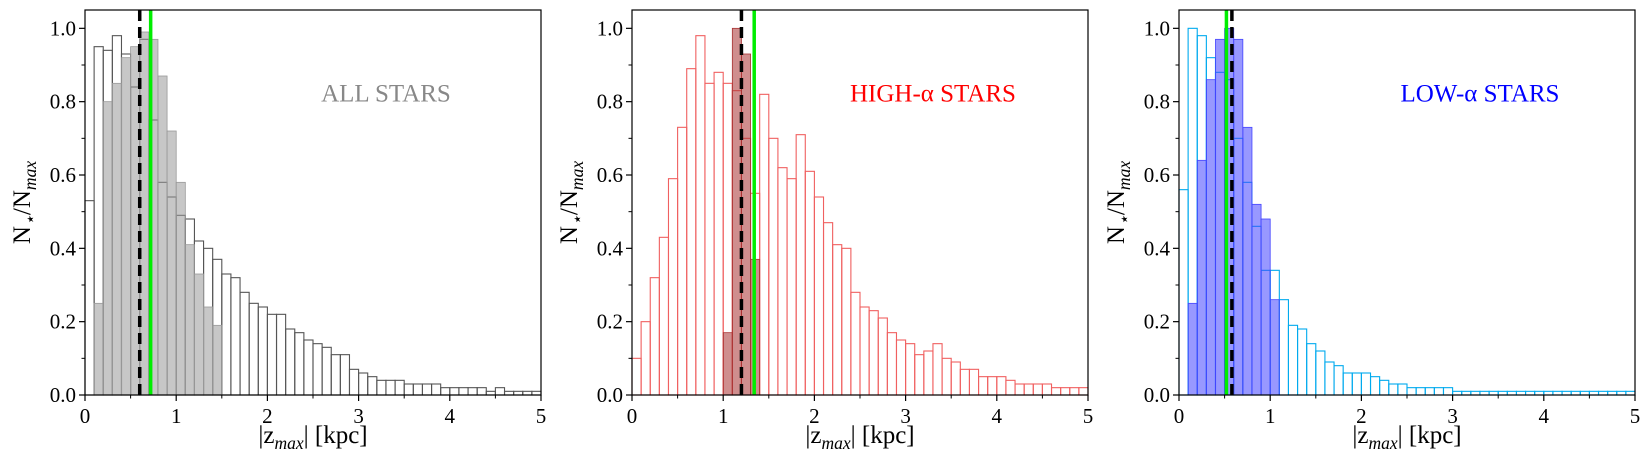  Describe the element at coordinates (1157, 395) in the screenshot. I see `low-alpha-stars-y-tick-label: 0.0` at that location.